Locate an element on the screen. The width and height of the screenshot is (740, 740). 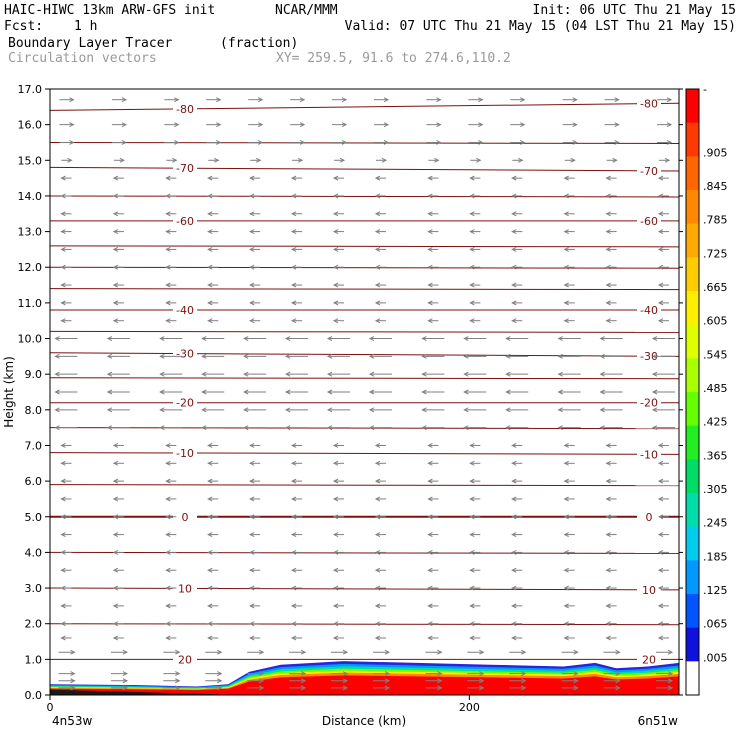
y-tick-label: 17.0 is located at coordinates (30, 89).